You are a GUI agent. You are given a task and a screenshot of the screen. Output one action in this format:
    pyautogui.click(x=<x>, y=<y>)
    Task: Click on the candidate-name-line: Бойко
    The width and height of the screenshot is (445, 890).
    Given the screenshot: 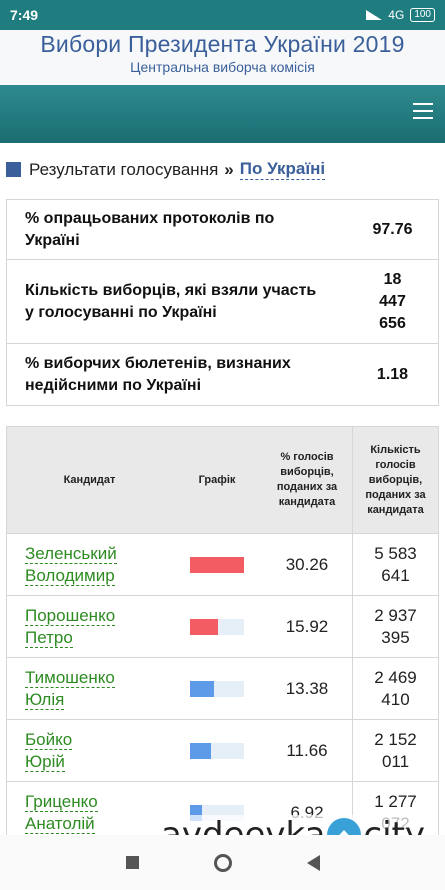 What is the action you would take?
    pyautogui.click(x=49, y=739)
    